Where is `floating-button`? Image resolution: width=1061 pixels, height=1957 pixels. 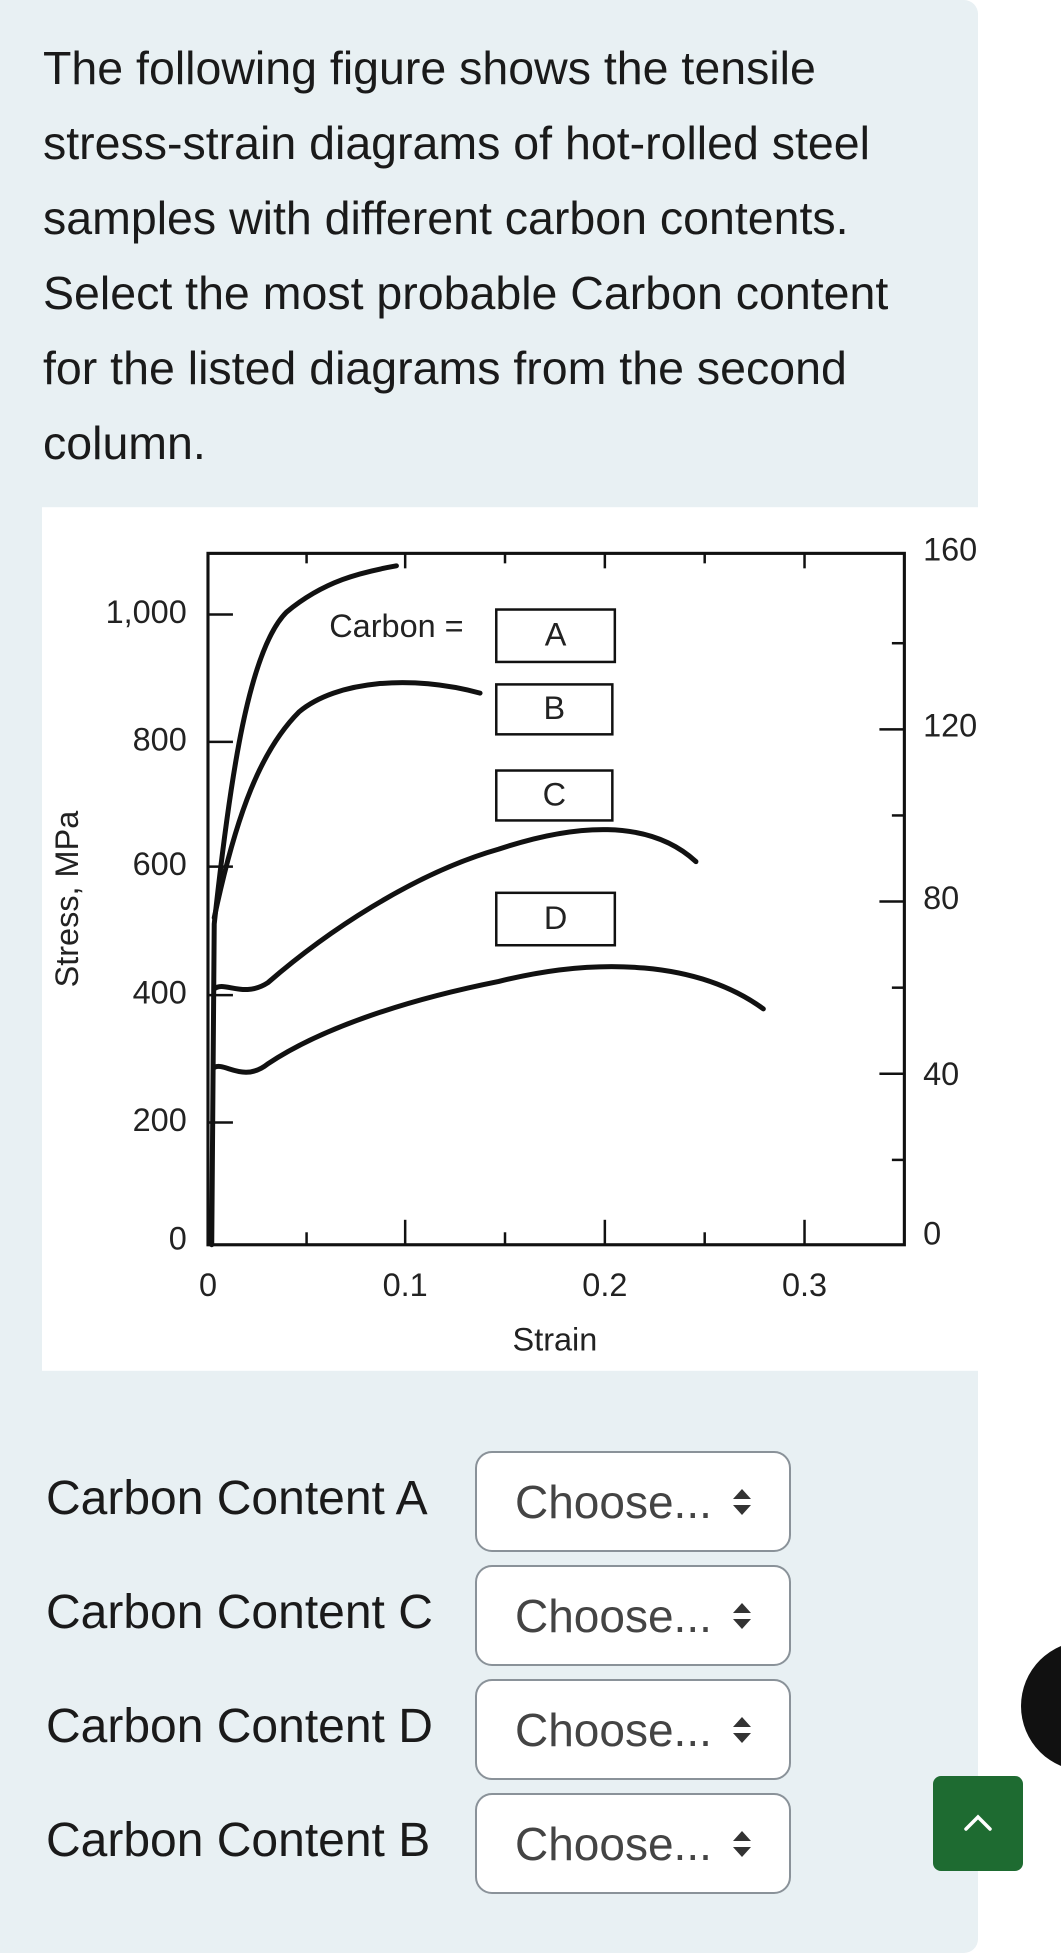 floating-button is located at coordinates (1041, 1706).